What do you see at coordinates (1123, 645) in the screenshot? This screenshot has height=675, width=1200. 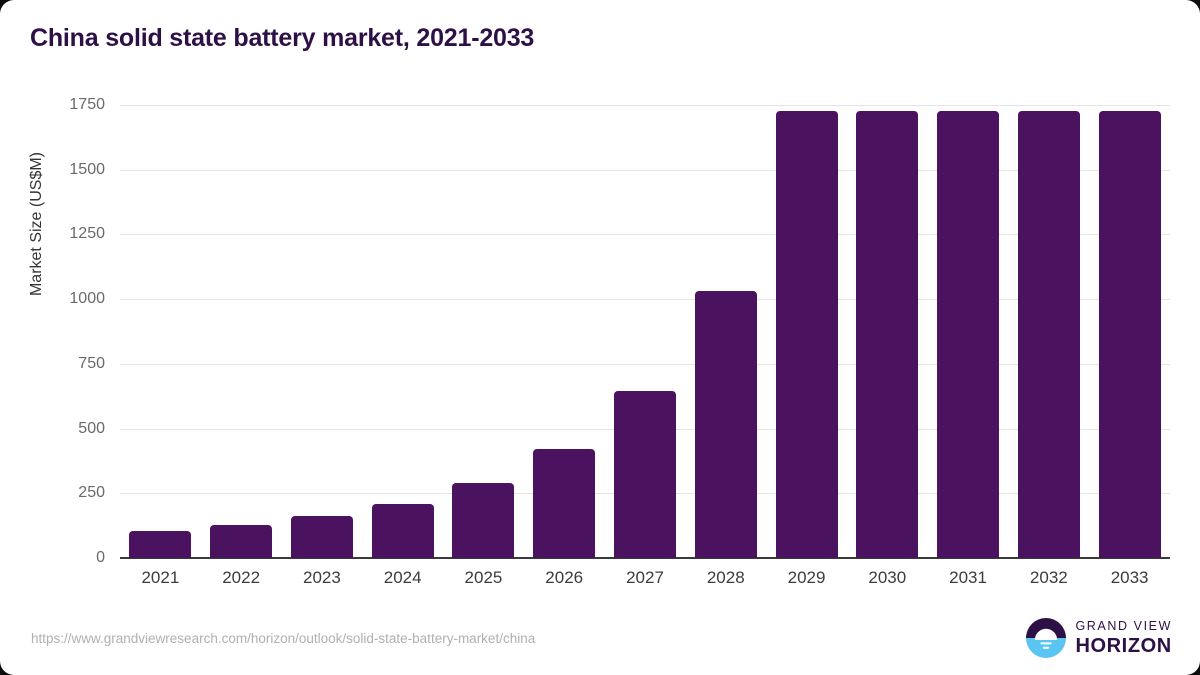 I see `logo-line-2: HORIZON` at bounding box center [1123, 645].